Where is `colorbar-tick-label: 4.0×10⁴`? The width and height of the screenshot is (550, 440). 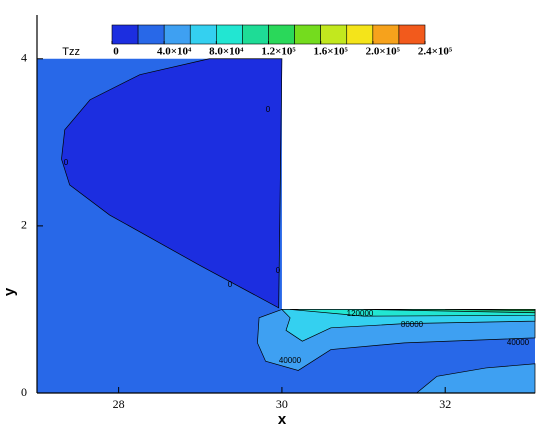
colorbar-tick-label: 4.0×10⁴ is located at coordinates (174, 52).